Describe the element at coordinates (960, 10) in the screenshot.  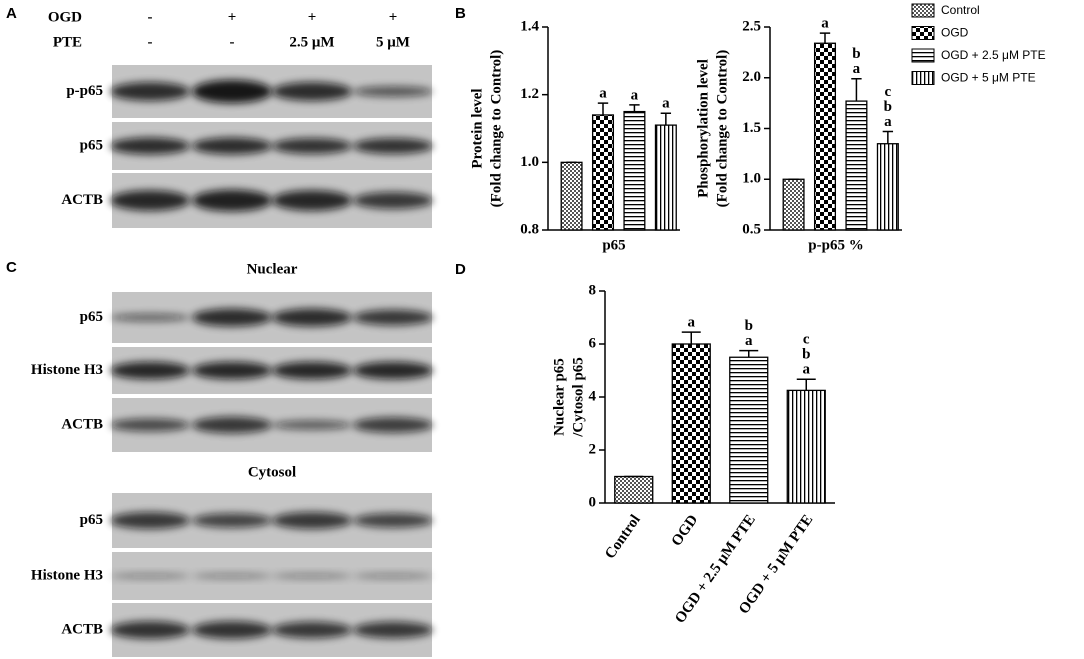
I see `legend-label: Control` at that location.